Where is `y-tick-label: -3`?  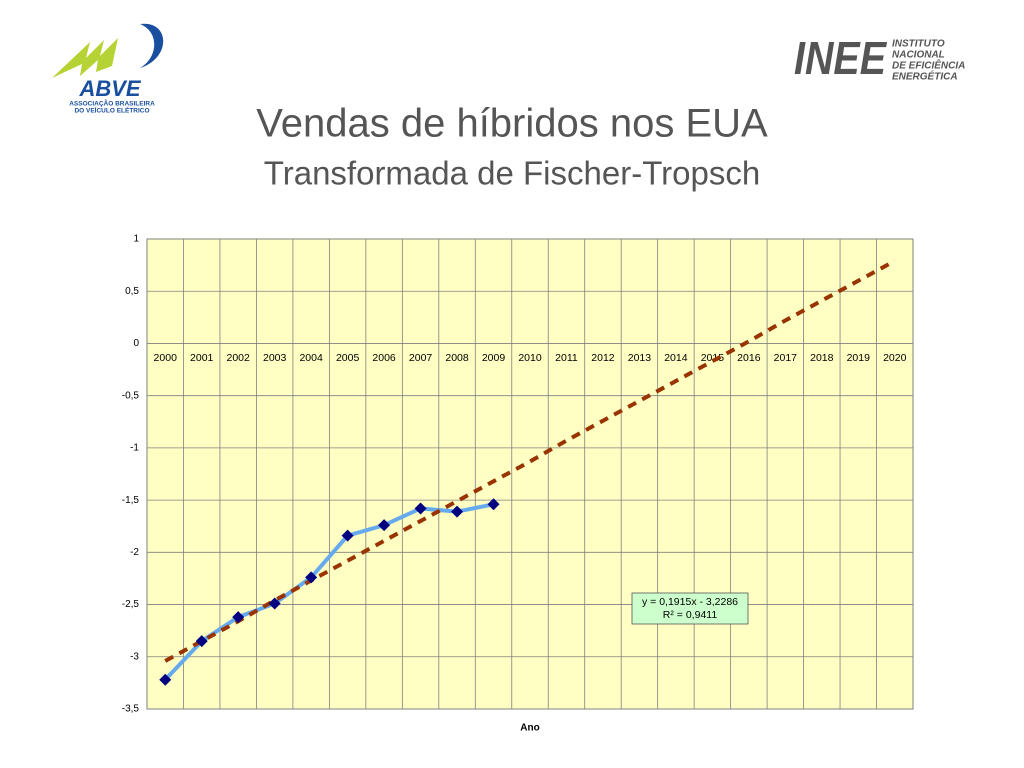
y-tick-label: -3 is located at coordinates (134, 656).